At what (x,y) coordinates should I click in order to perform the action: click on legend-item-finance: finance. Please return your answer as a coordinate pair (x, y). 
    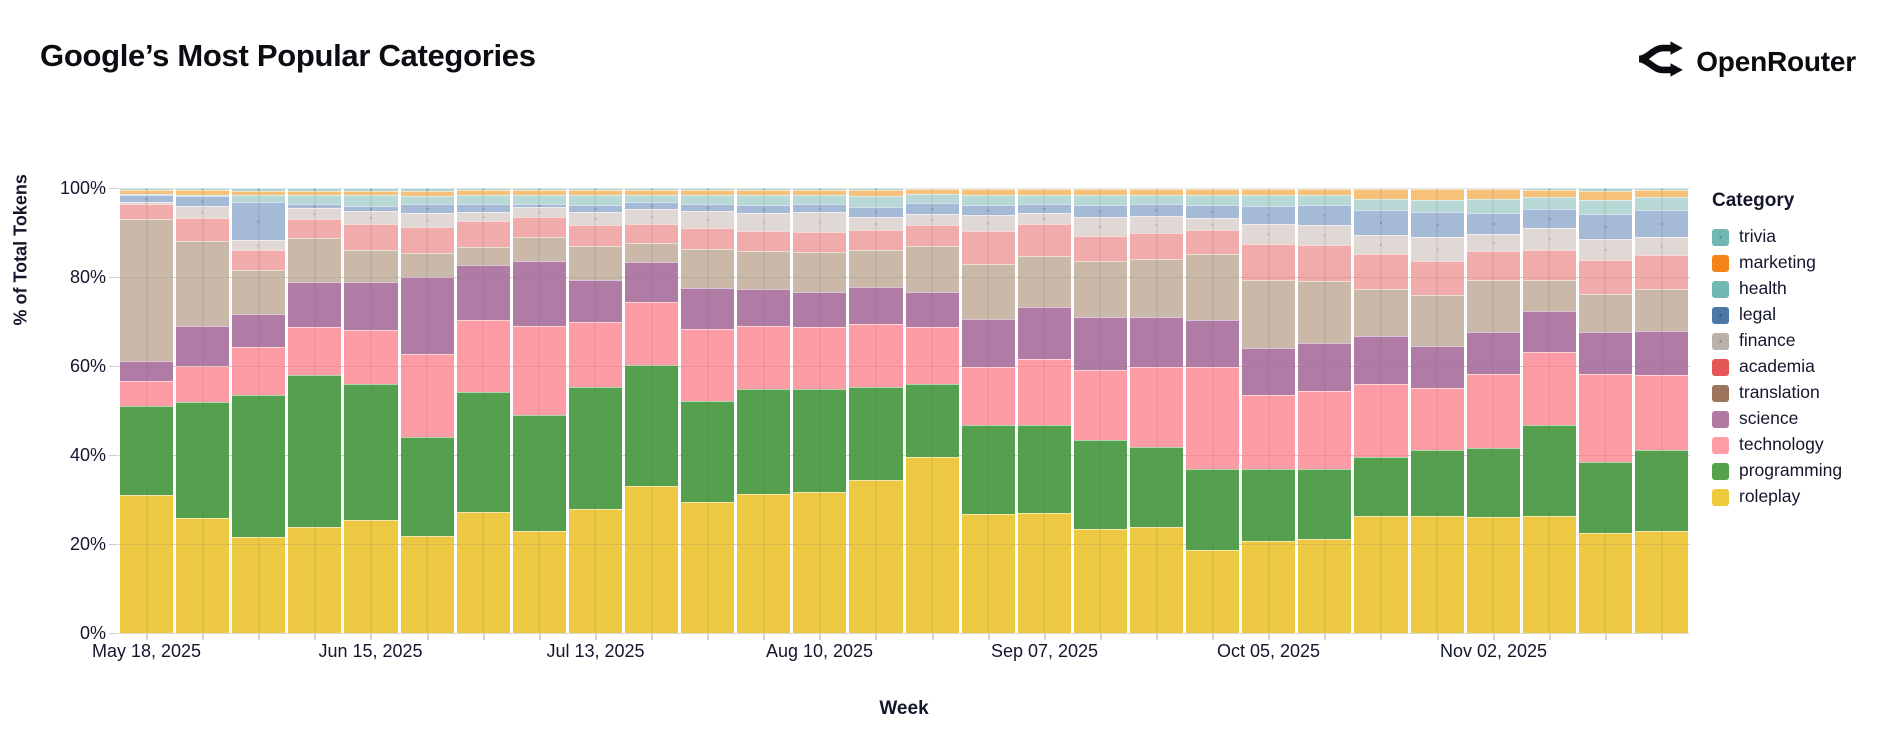
    Looking at the image, I should click on (1777, 341).